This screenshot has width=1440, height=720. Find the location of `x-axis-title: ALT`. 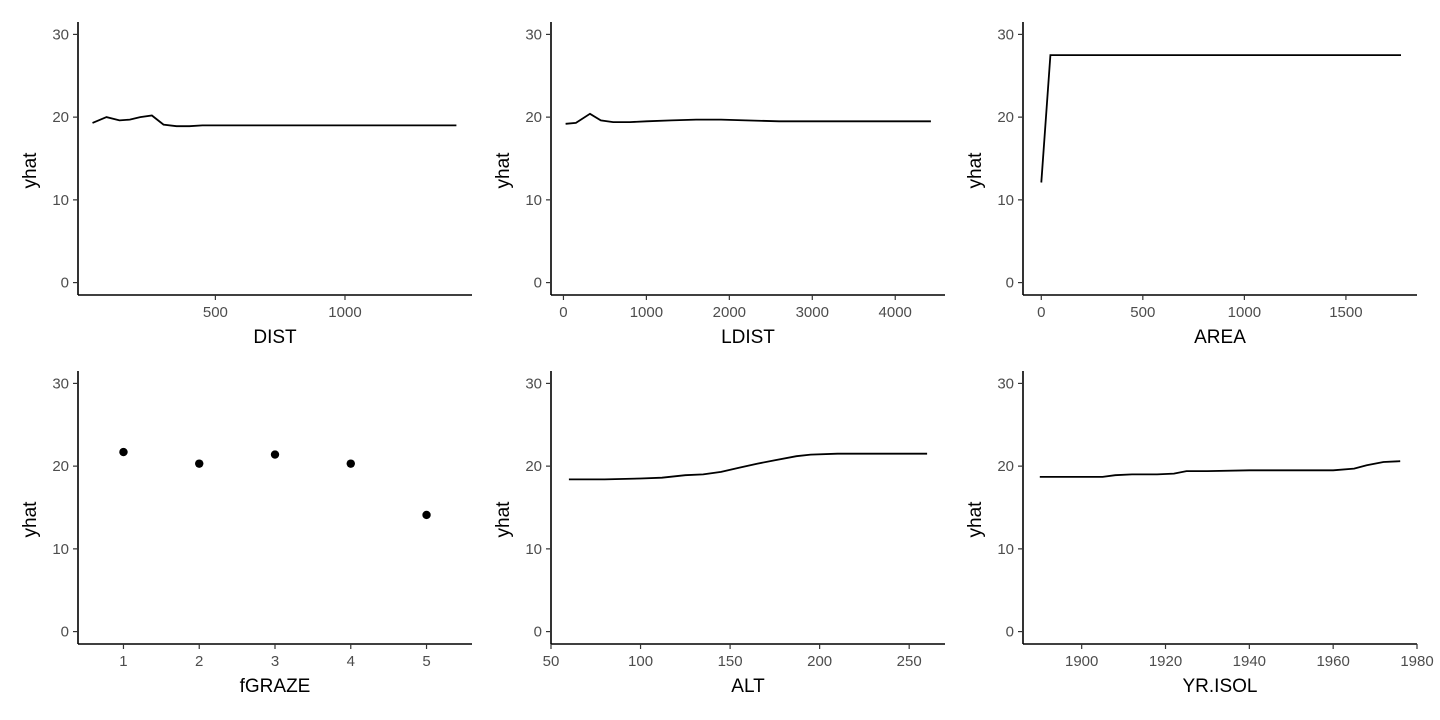

x-axis-title: ALT is located at coordinates (748, 686).